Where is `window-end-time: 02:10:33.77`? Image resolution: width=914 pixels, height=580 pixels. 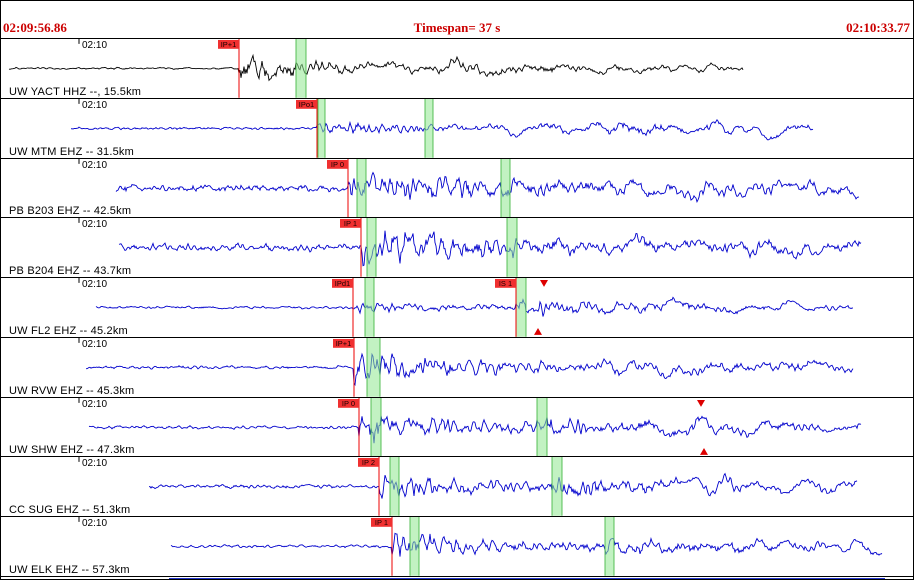
window-end-time: 02:10:33.77 is located at coordinates (878, 27).